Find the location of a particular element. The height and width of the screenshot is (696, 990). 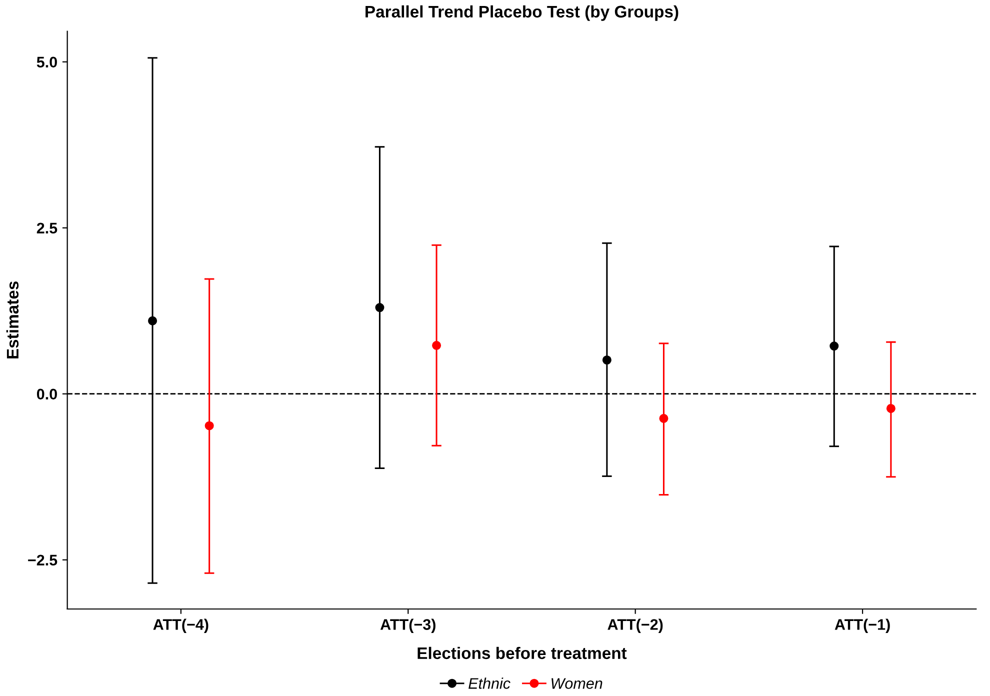

x-tick-label: ATT(−3) is located at coordinates (408, 625).